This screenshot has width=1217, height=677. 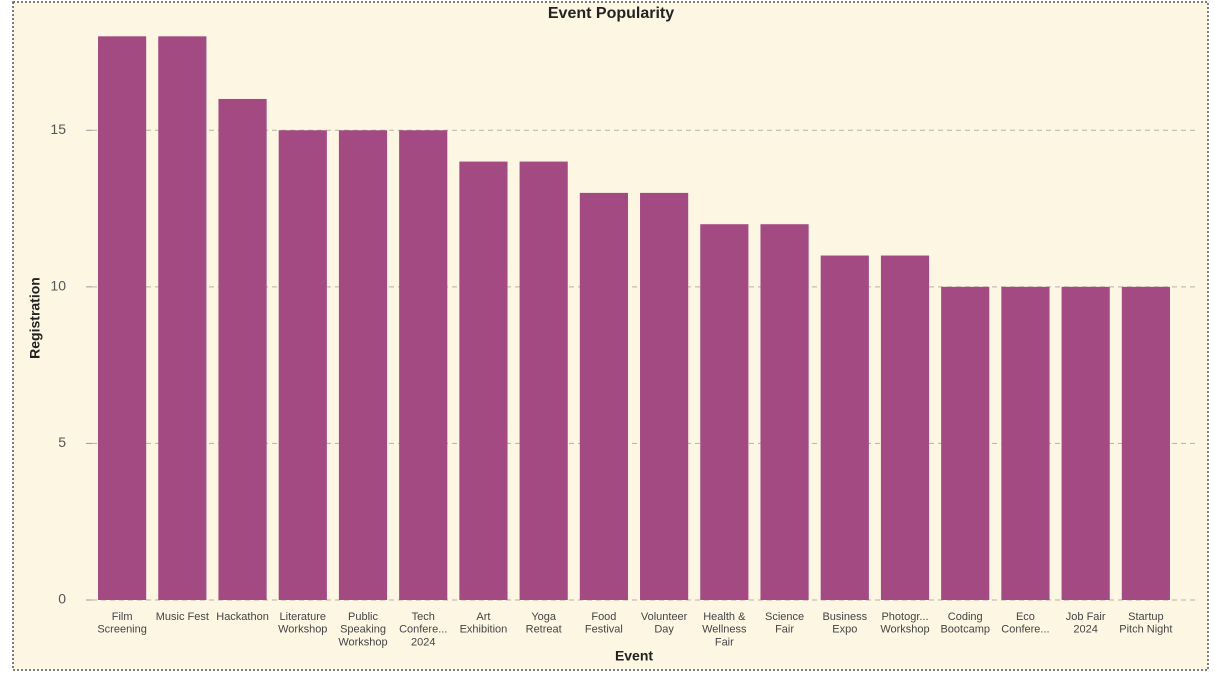 I want to click on x-tick-label: Film Screening, so click(x=122, y=623).